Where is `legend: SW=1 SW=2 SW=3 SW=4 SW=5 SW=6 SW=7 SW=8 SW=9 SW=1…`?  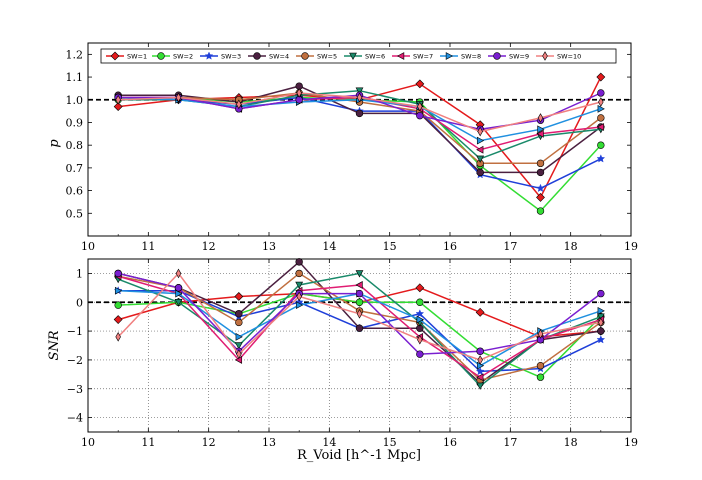
legend: SW=1 SW=2 SW=3 SW=4 SW=5 SW=6 SW=7 SW=8 SW=9 SW=1… is located at coordinates (358, 56).